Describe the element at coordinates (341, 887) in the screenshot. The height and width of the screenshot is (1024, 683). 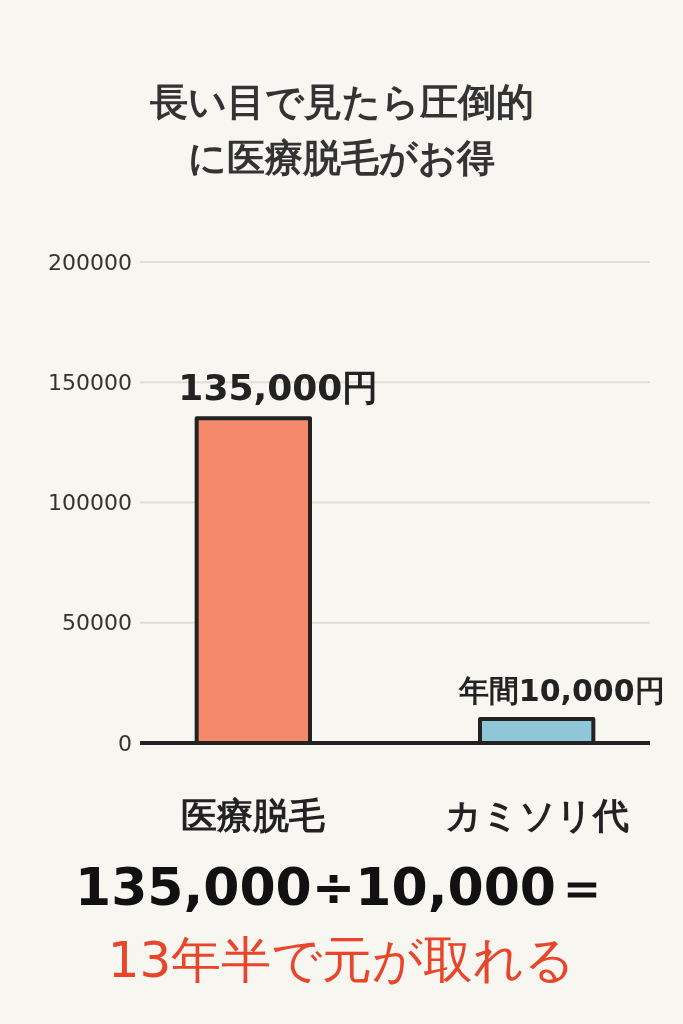
I see `text: 135,000÷10,000＝` at that location.